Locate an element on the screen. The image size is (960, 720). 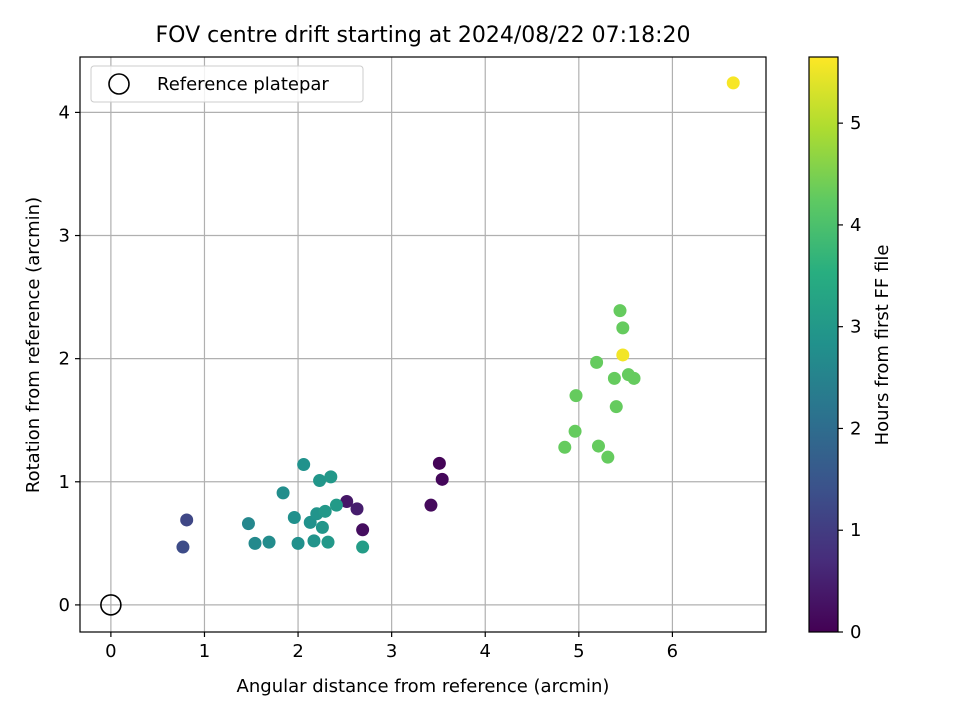
legend: Reference platepar is located at coordinates (227, 84).